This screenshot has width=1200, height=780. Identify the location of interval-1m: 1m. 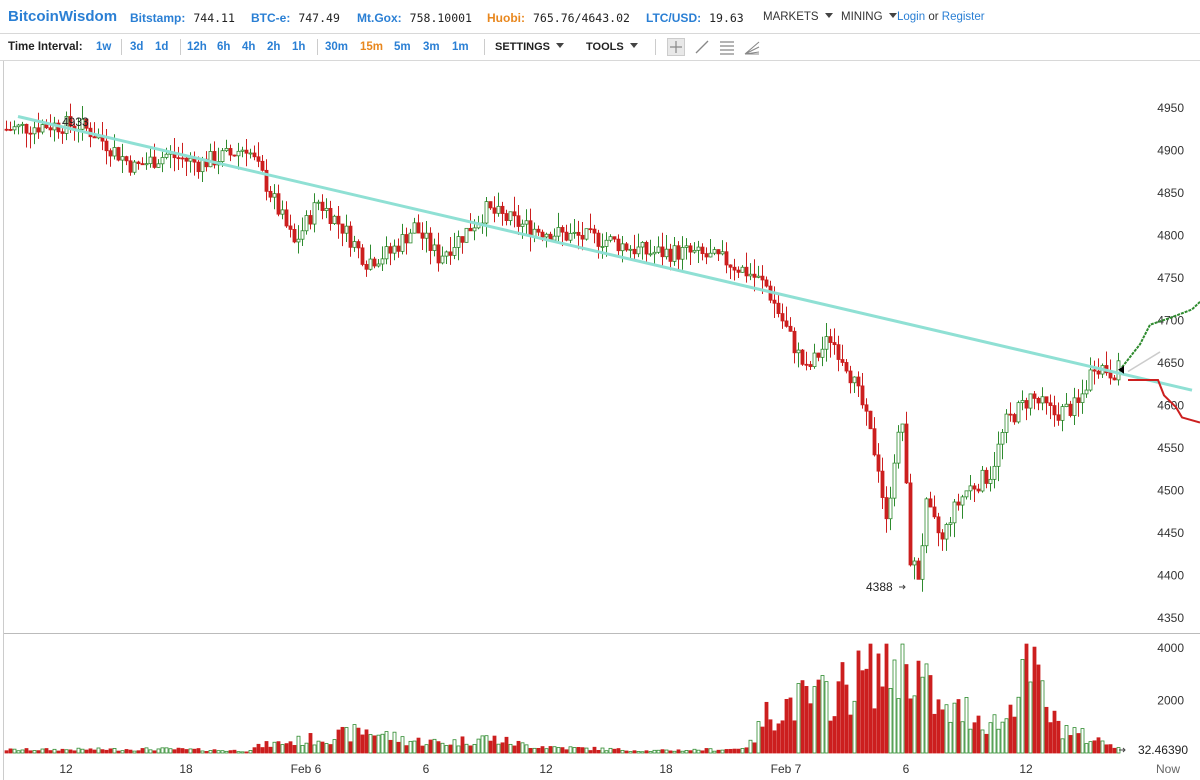
(460, 47).